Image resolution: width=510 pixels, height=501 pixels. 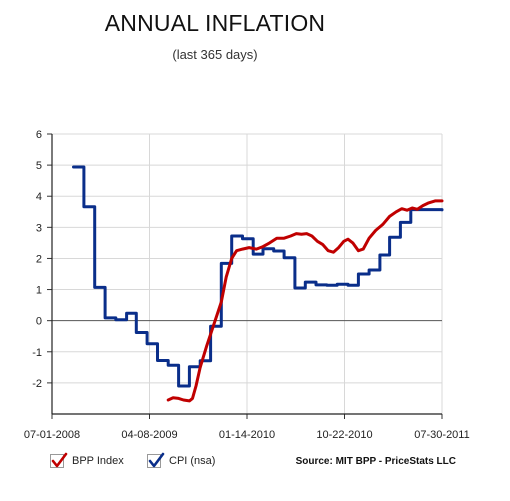 I want to click on x-tick-label: 10-22-2010, so click(x=344, y=435).